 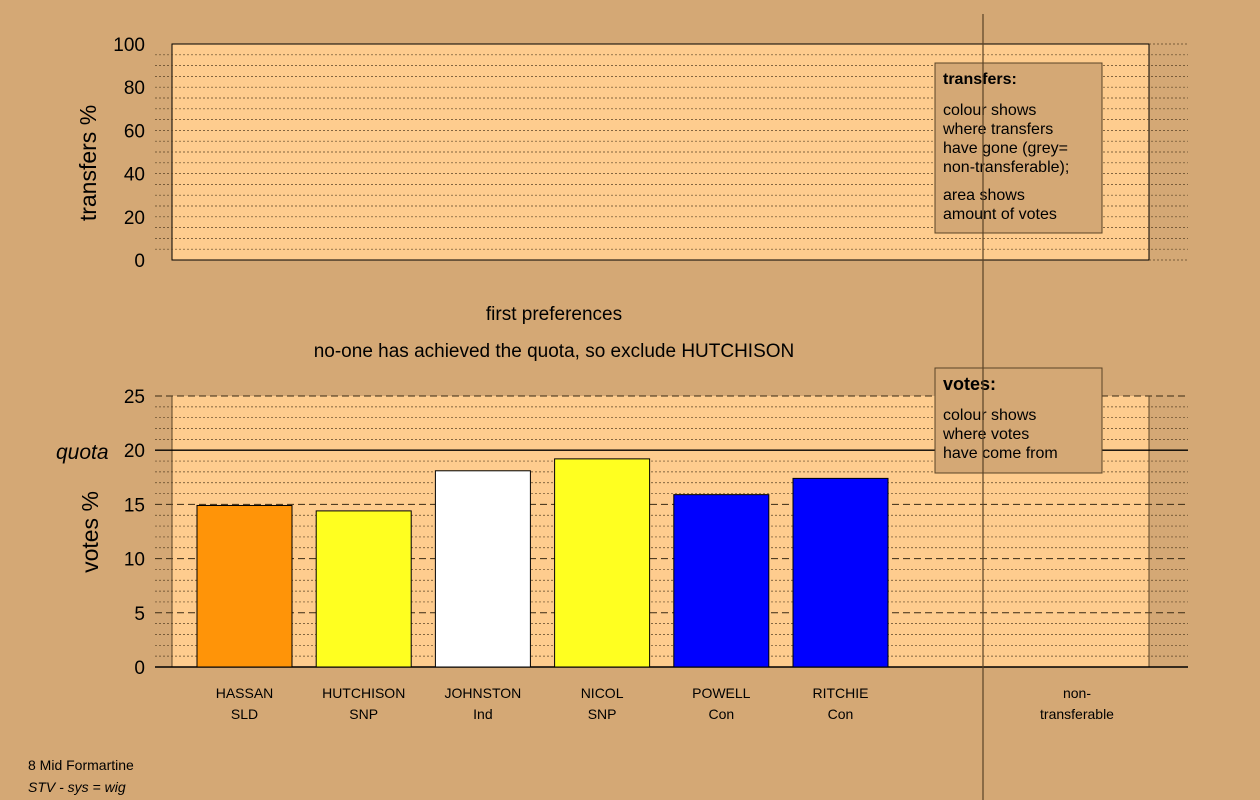 I want to click on votes-tick-label: 0, so click(x=139, y=668).